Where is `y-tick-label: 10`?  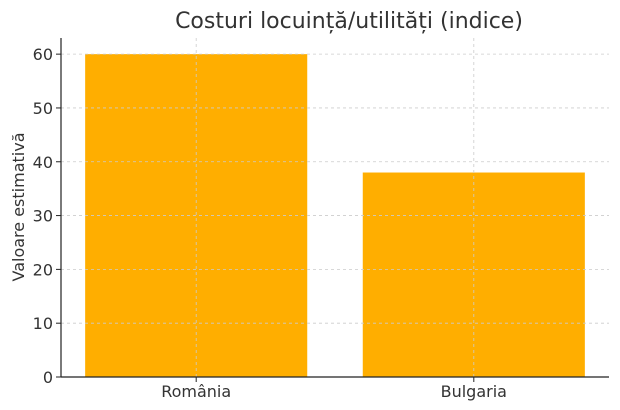
y-tick-label: 10 is located at coordinates (43, 323).